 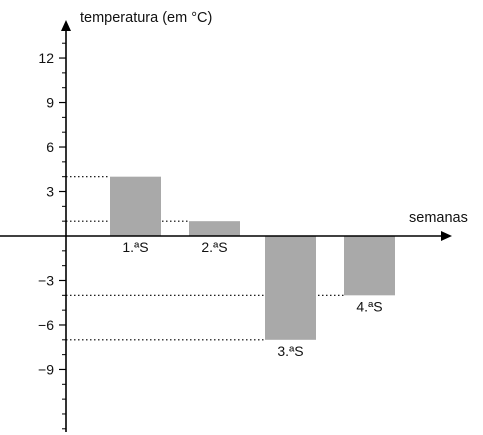 What do you see at coordinates (50, 103) in the screenshot?
I see `y-tick-label: 9` at bounding box center [50, 103].